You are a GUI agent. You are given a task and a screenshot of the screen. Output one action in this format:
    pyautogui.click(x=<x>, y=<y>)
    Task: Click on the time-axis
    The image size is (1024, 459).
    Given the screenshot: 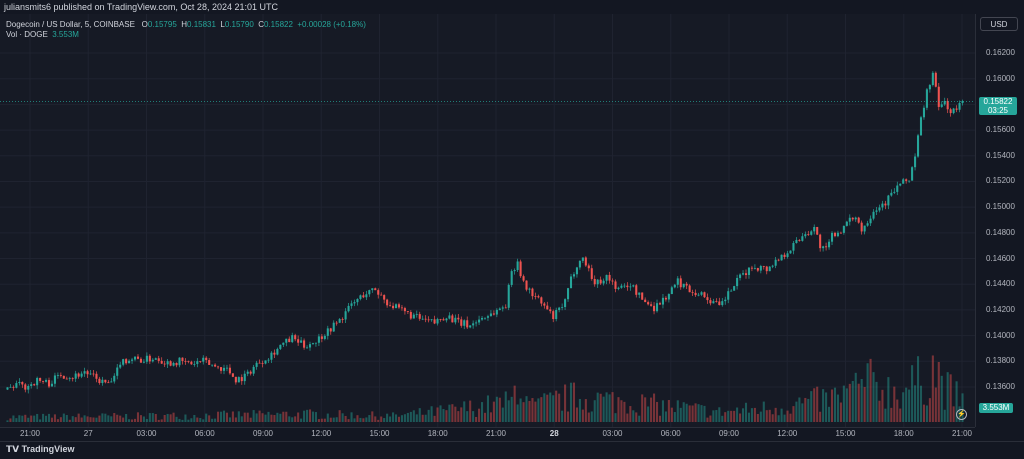 What is the action you would take?
    pyautogui.click(x=487, y=434)
    